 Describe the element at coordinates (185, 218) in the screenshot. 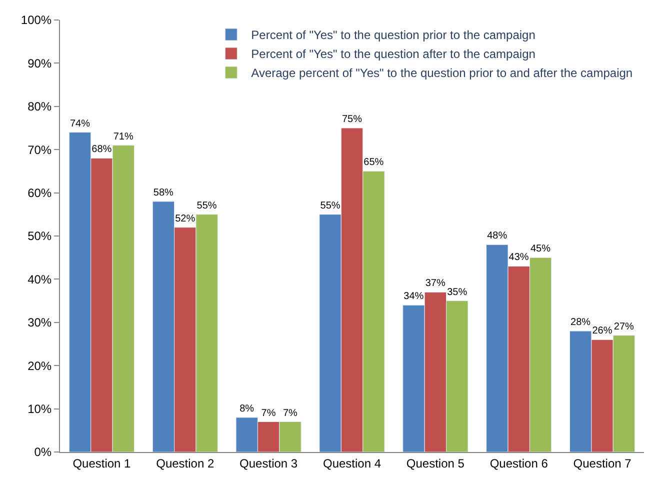

I see `data-label: 52%` at that location.